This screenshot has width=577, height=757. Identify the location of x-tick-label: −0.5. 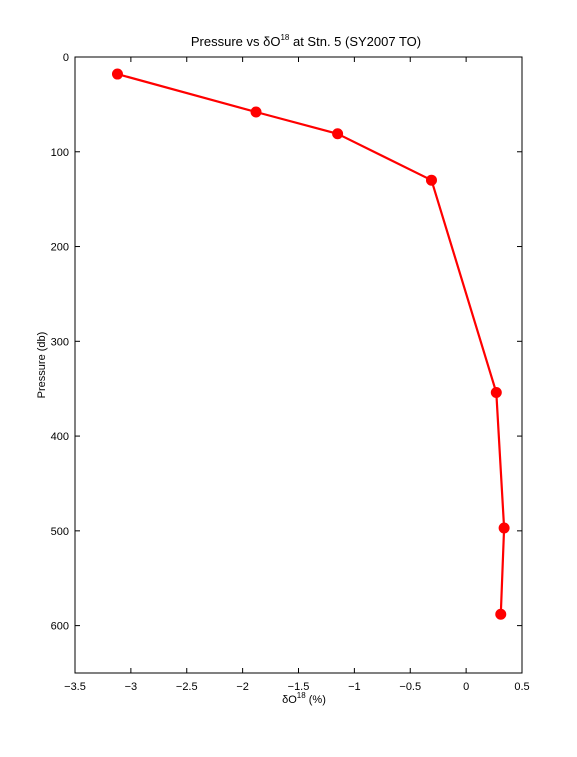
(410, 687).